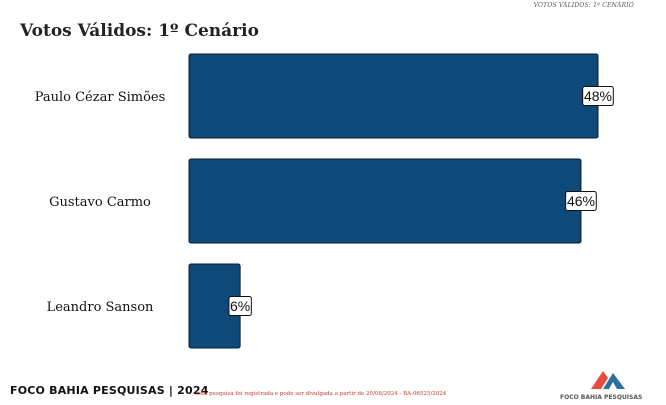 This screenshot has width=666, height=405. Describe the element at coordinates (100, 202) in the screenshot. I see `category-label: Gustavo Carmo` at that location.